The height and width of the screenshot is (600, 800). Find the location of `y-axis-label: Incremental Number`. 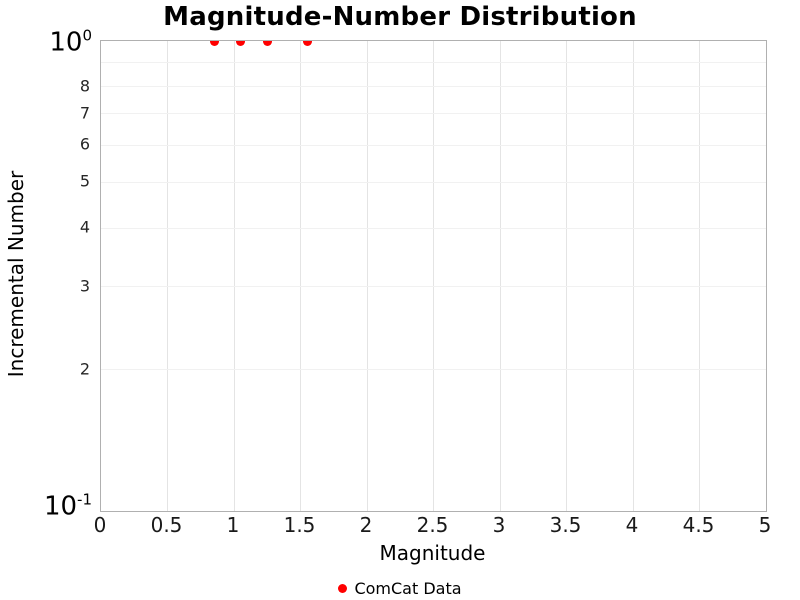

y-axis-label: Incremental Number is located at coordinates (16, 274).